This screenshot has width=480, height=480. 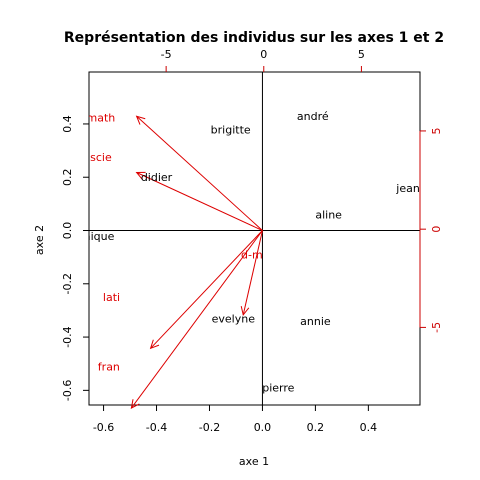 I want to click on x-tick-label: -0.2, so click(x=209, y=427).